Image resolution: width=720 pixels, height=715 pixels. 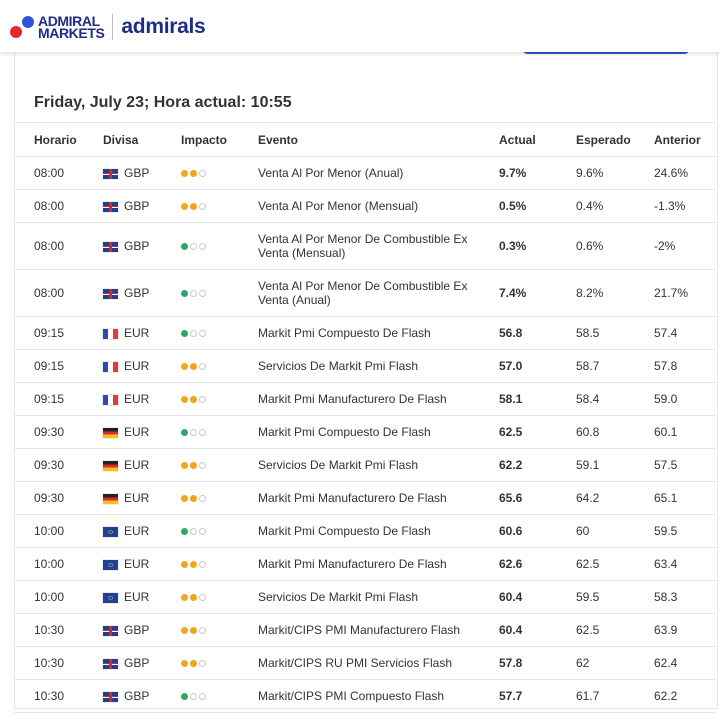 I want to click on previous-value: 59.0, so click(x=685, y=399).